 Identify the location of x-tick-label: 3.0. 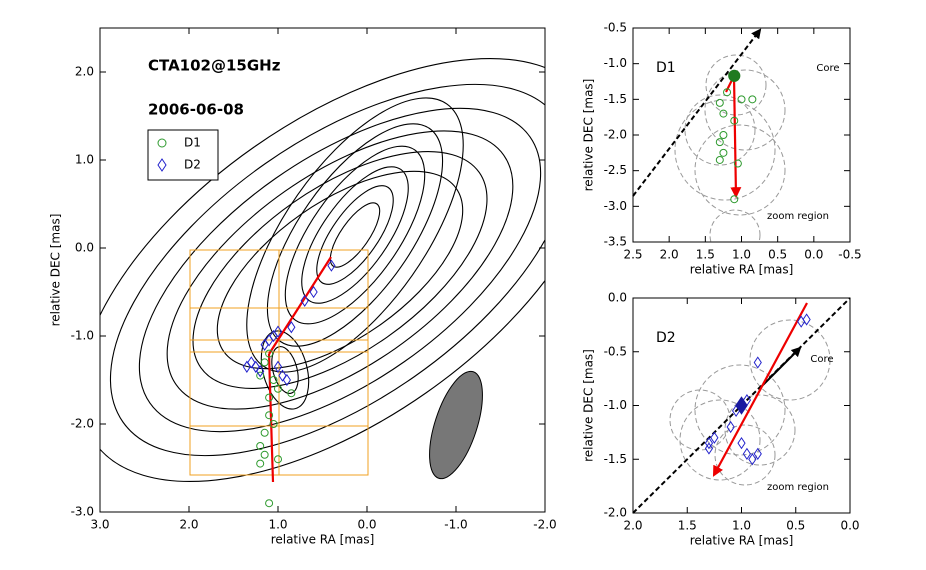
(99, 525).